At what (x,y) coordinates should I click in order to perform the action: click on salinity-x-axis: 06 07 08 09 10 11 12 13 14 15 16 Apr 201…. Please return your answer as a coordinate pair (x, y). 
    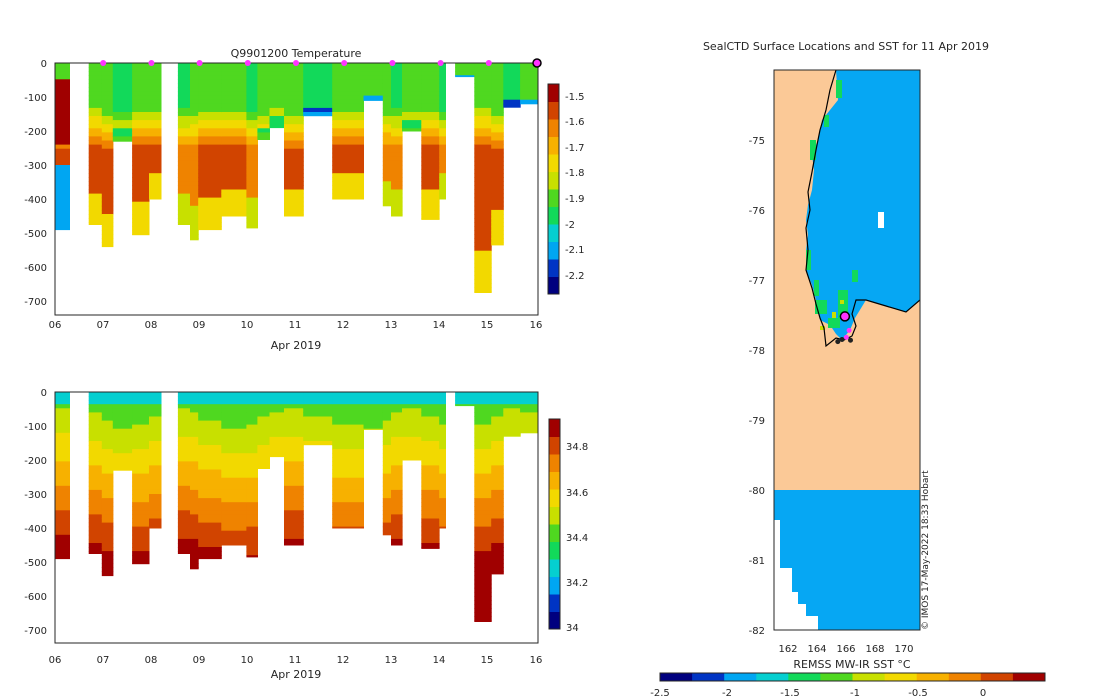
    Looking at the image, I should click on (296, 668).